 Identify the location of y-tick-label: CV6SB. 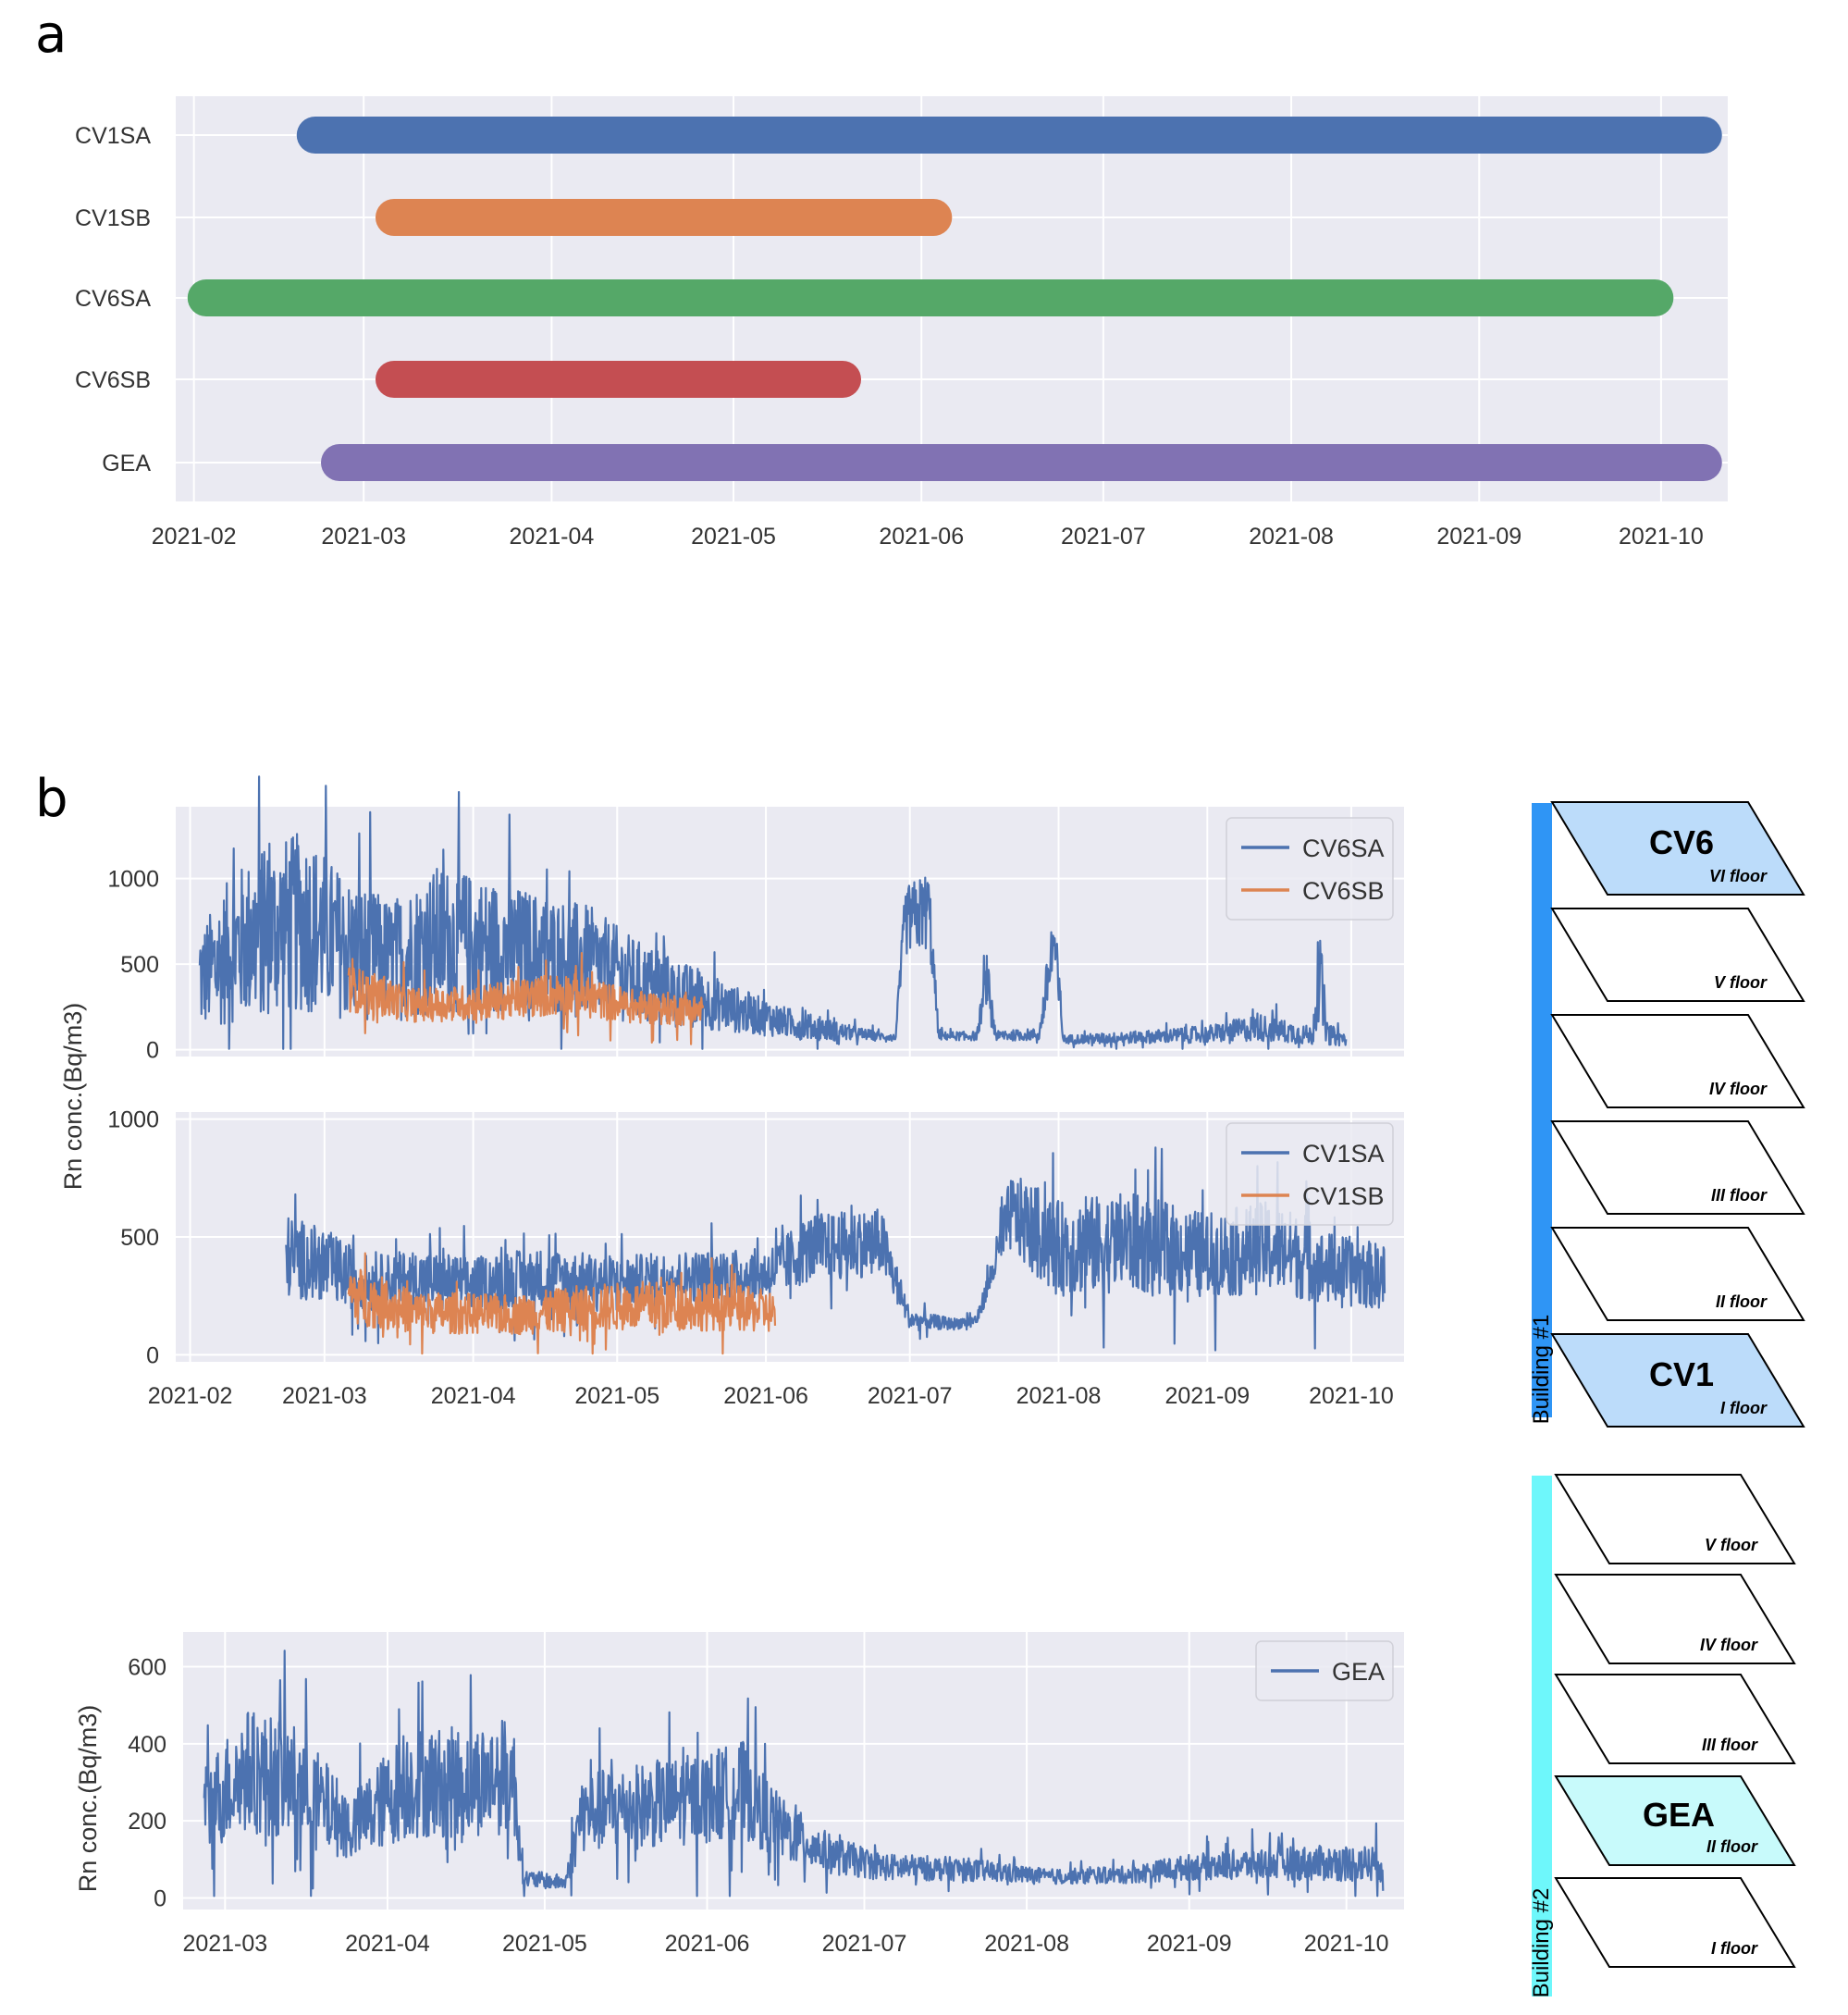
(113, 380).